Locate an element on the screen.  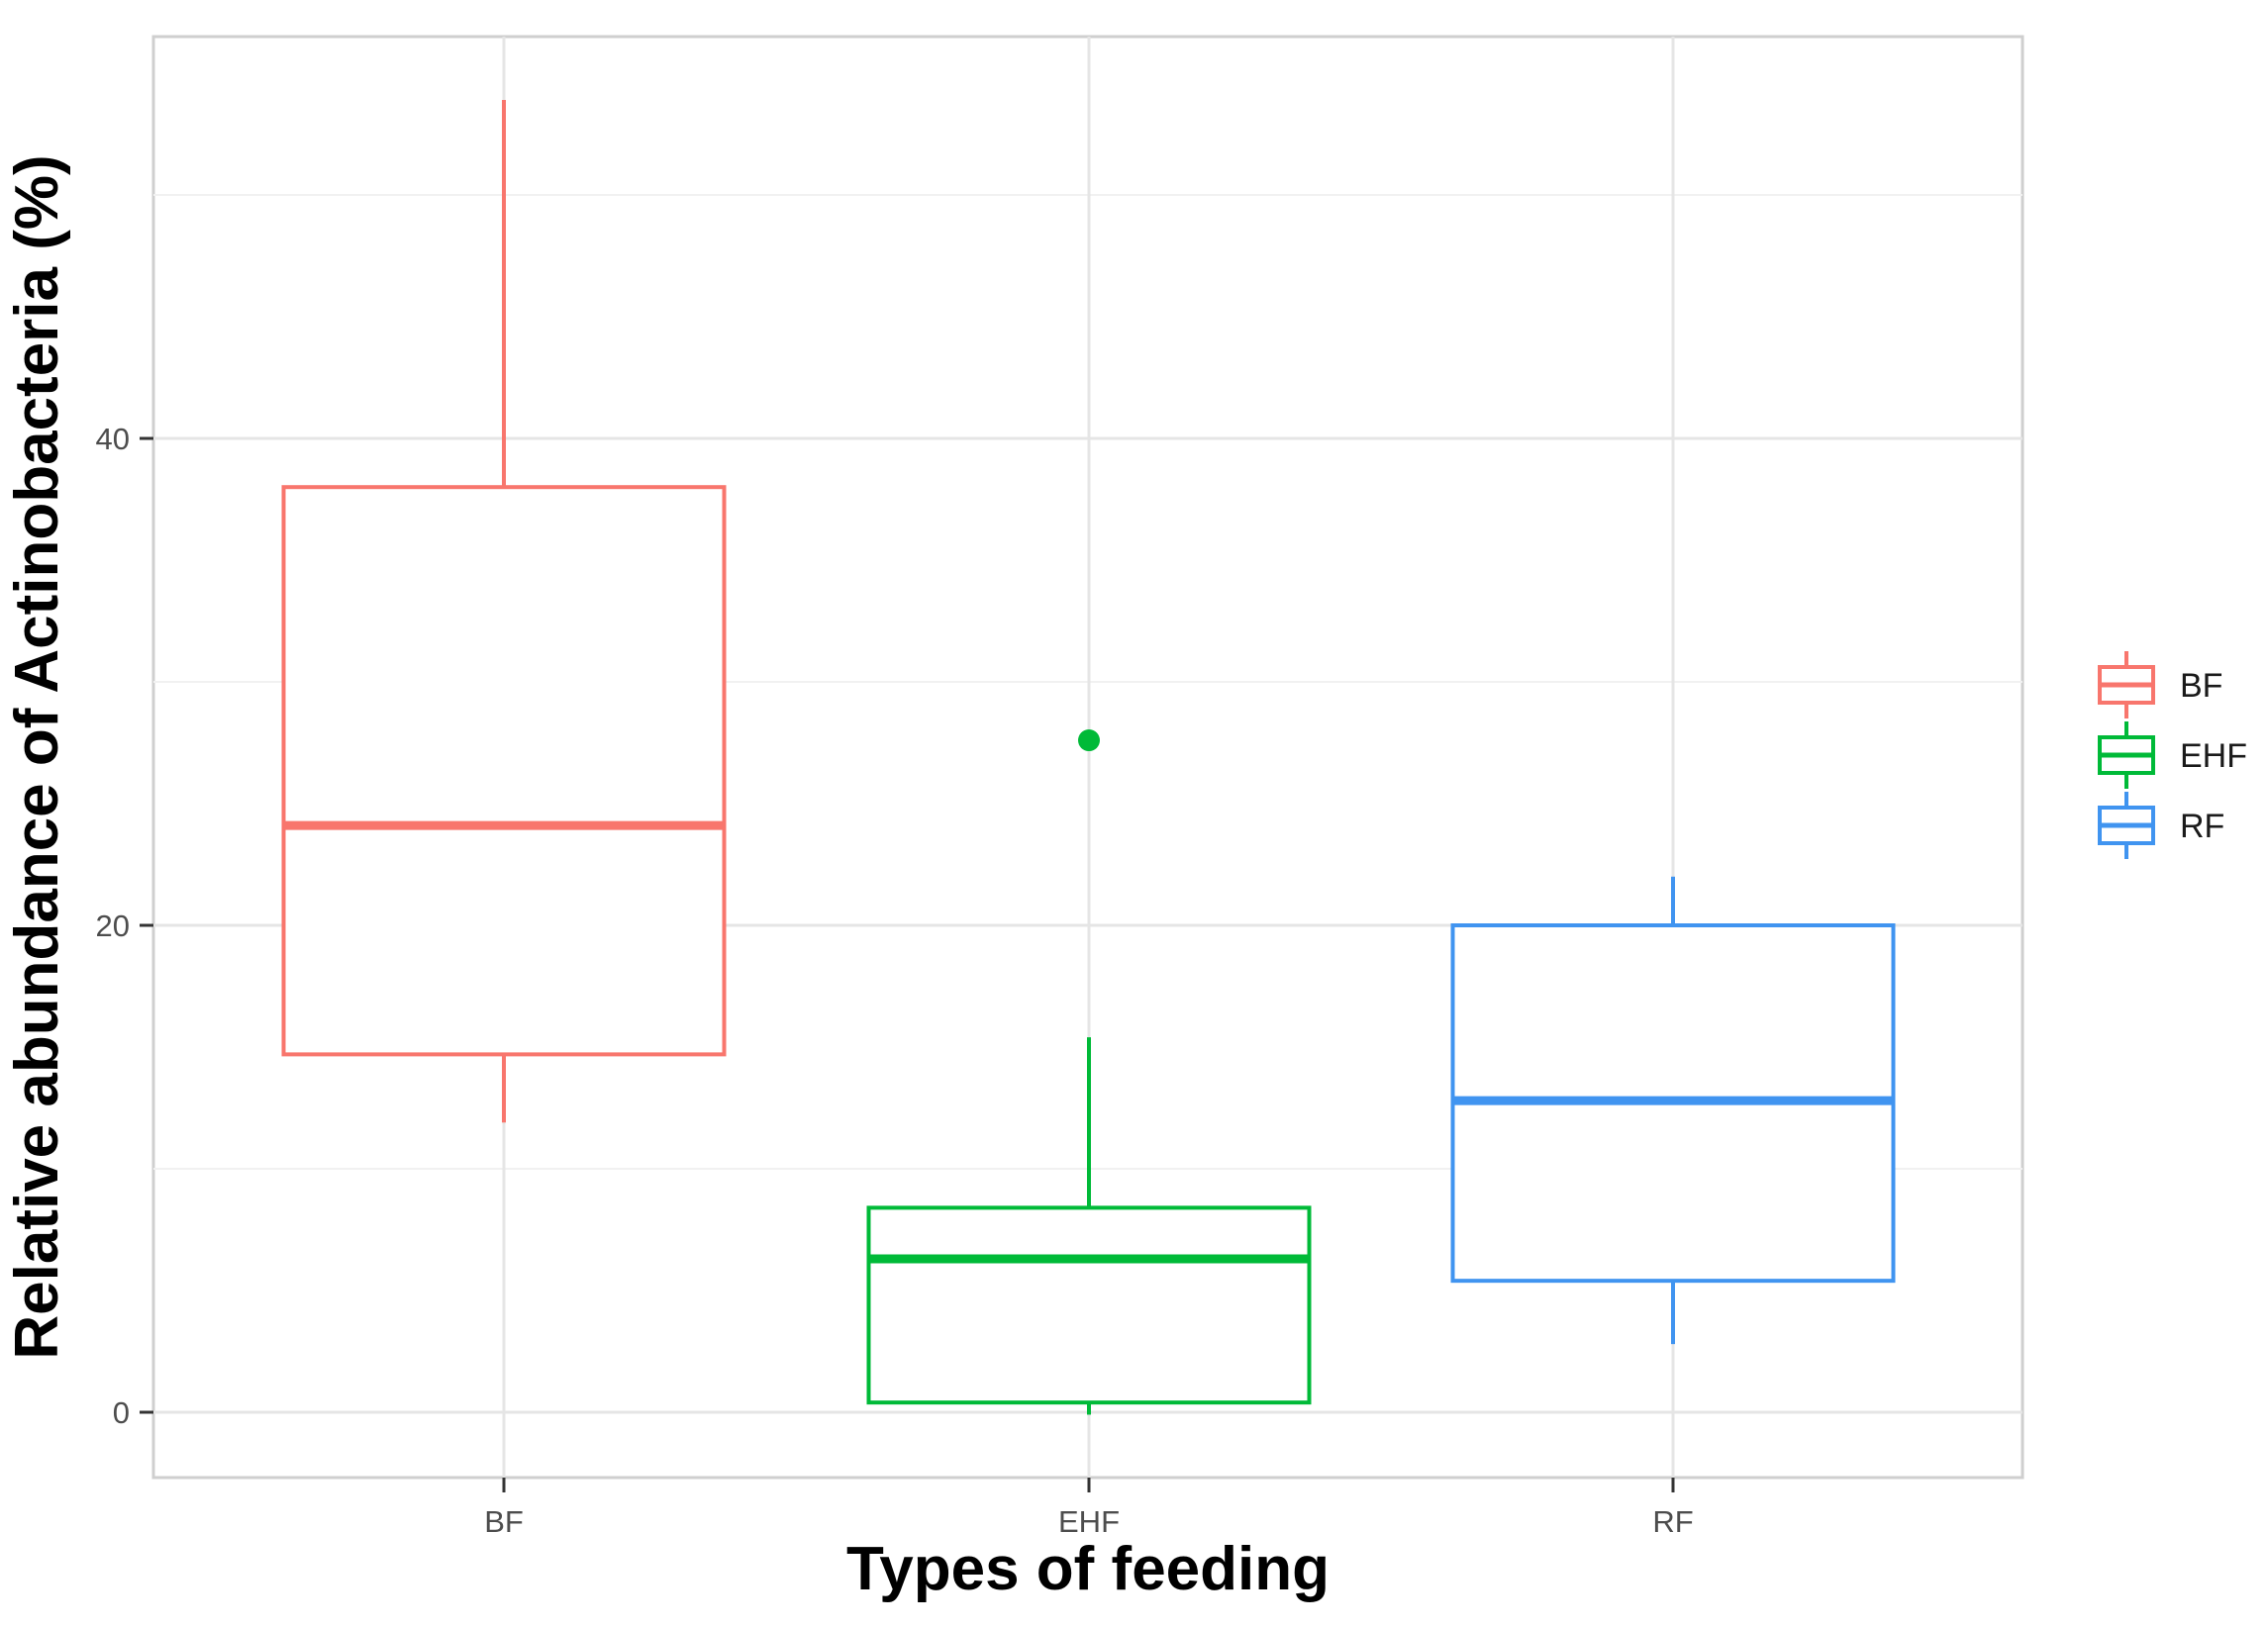
x-tick-label-EHF: EHF is located at coordinates (1089, 1521).